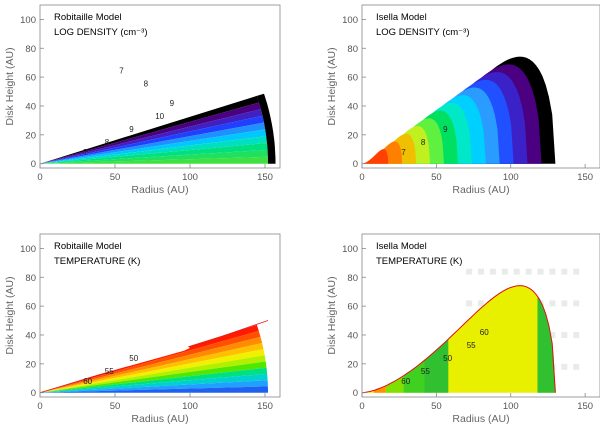 This screenshot has height=432, width=600. I want to click on contour-label: 7, so click(403, 152).